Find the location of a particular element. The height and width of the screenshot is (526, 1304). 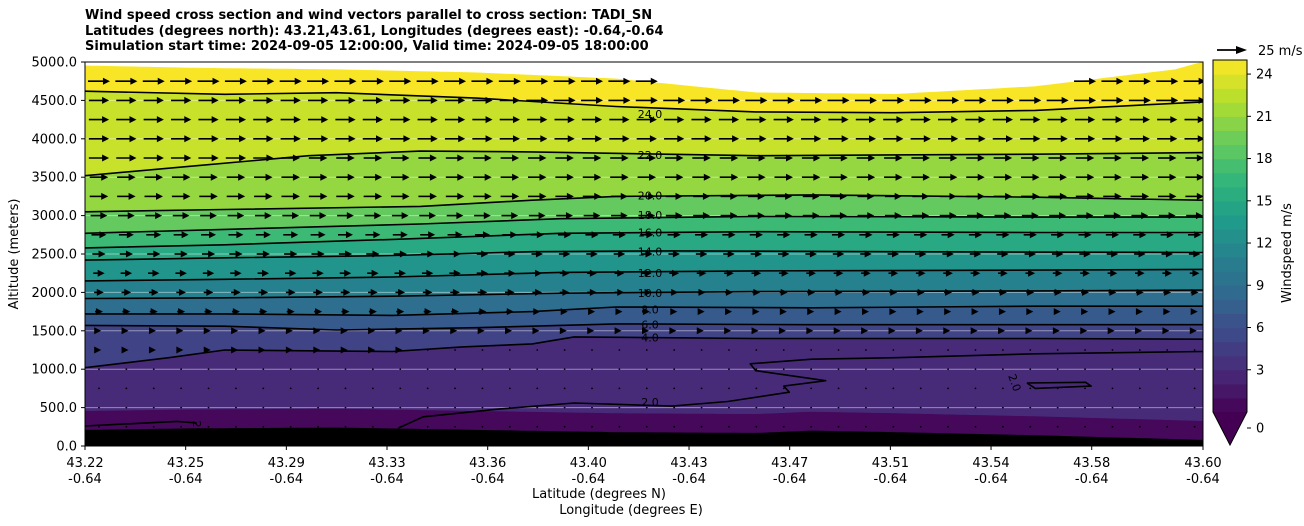

contour-label: 22.0 is located at coordinates (650, 155).